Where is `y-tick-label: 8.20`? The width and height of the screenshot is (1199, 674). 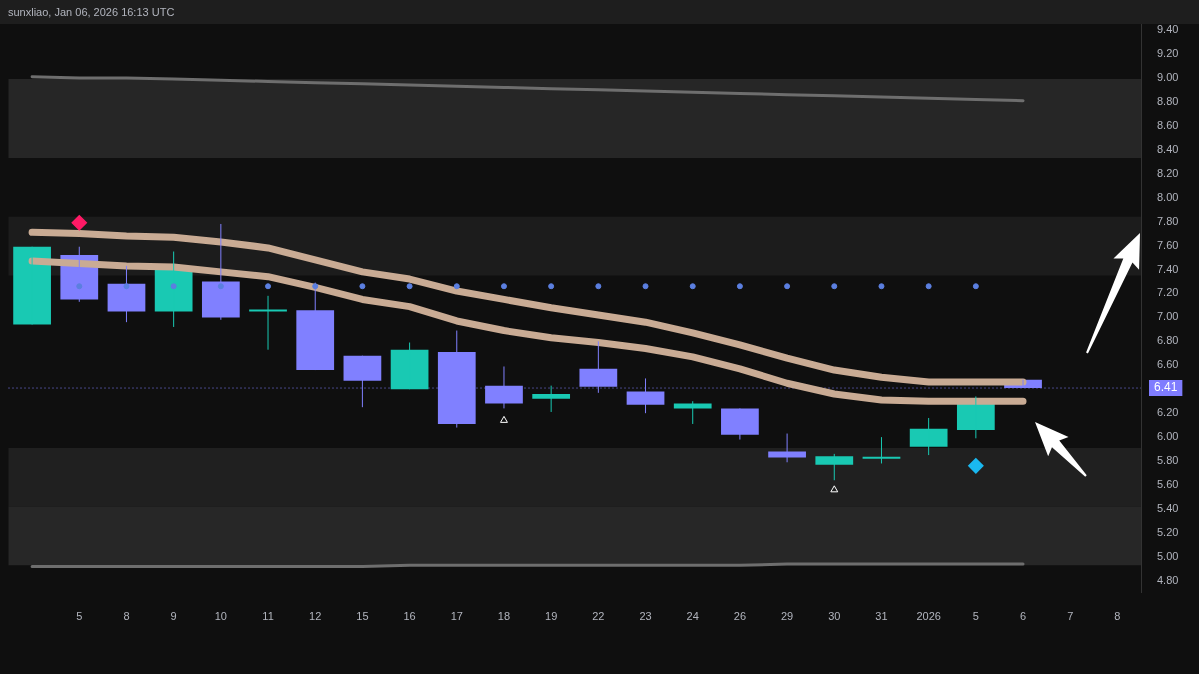
y-tick-label: 8.20 is located at coordinates (1168, 172).